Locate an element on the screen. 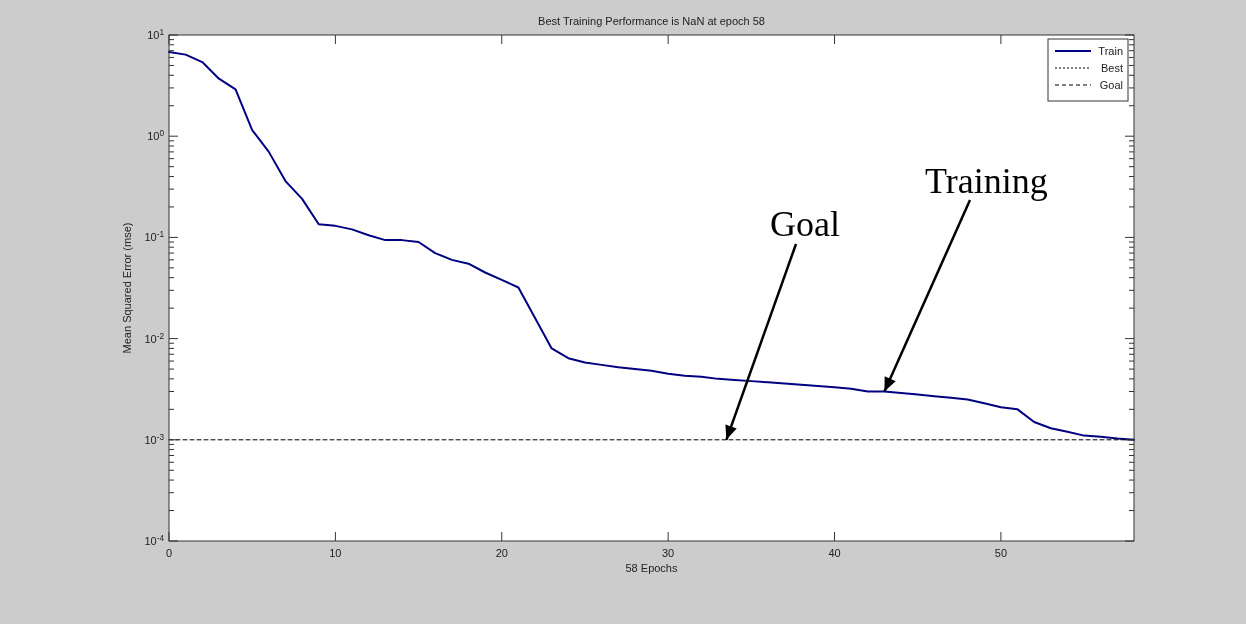  x-tick-label: 30 is located at coordinates (668, 553).